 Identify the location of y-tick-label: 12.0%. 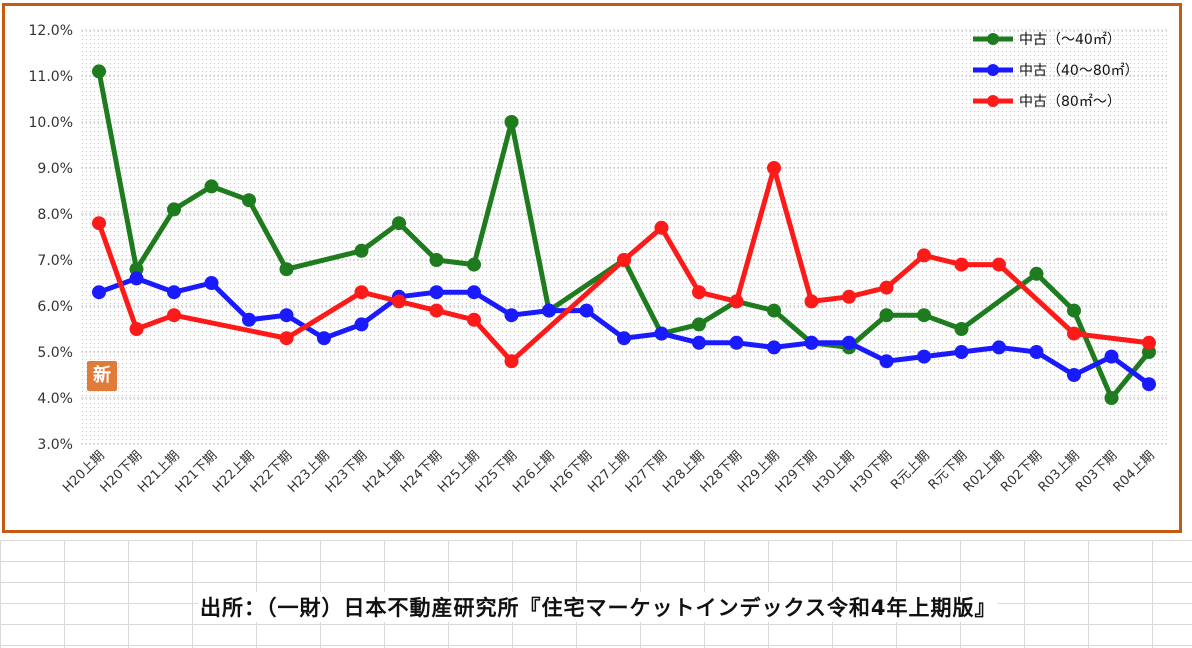
(51, 31).